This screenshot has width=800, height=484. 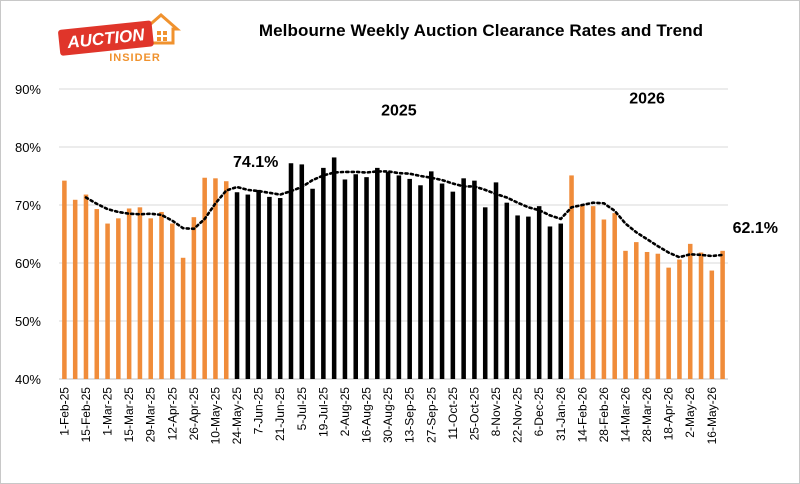 I want to click on x-tick-label: 10-May-25, so click(x=215, y=416).